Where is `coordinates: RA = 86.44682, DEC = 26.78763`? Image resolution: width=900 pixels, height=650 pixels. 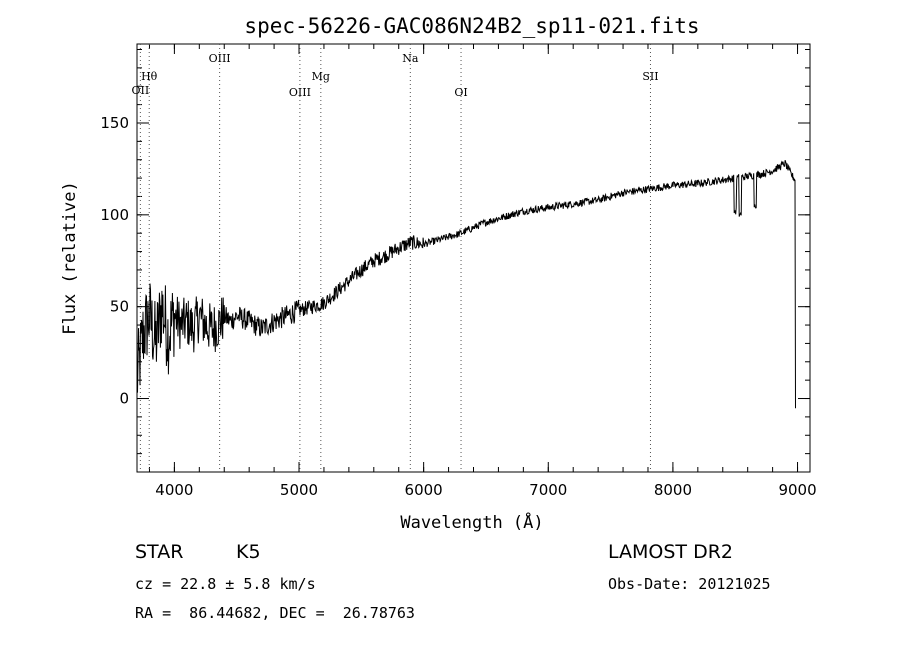
coordinates: RA = 86.44682, DEC = 26.78763 is located at coordinates (275, 613).